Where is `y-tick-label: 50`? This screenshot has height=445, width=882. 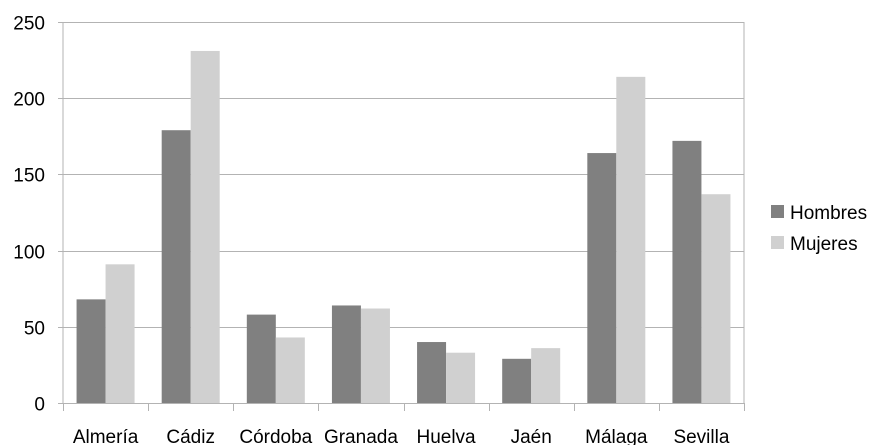
y-tick-label: 50 is located at coordinates (34, 329).